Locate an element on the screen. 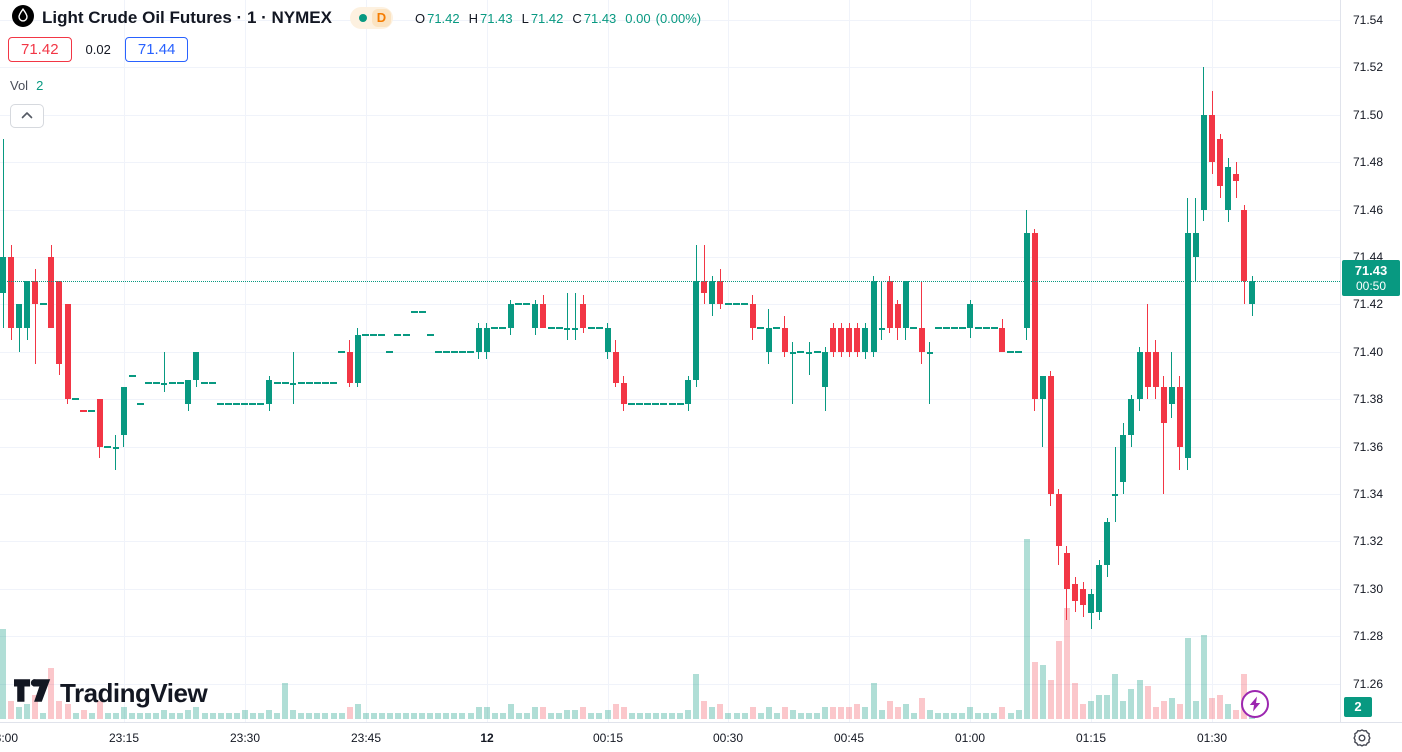 Image resolution: width=1402 pixels, height=752 pixels. quick-trade-button is located at coordinates (1255, 704).